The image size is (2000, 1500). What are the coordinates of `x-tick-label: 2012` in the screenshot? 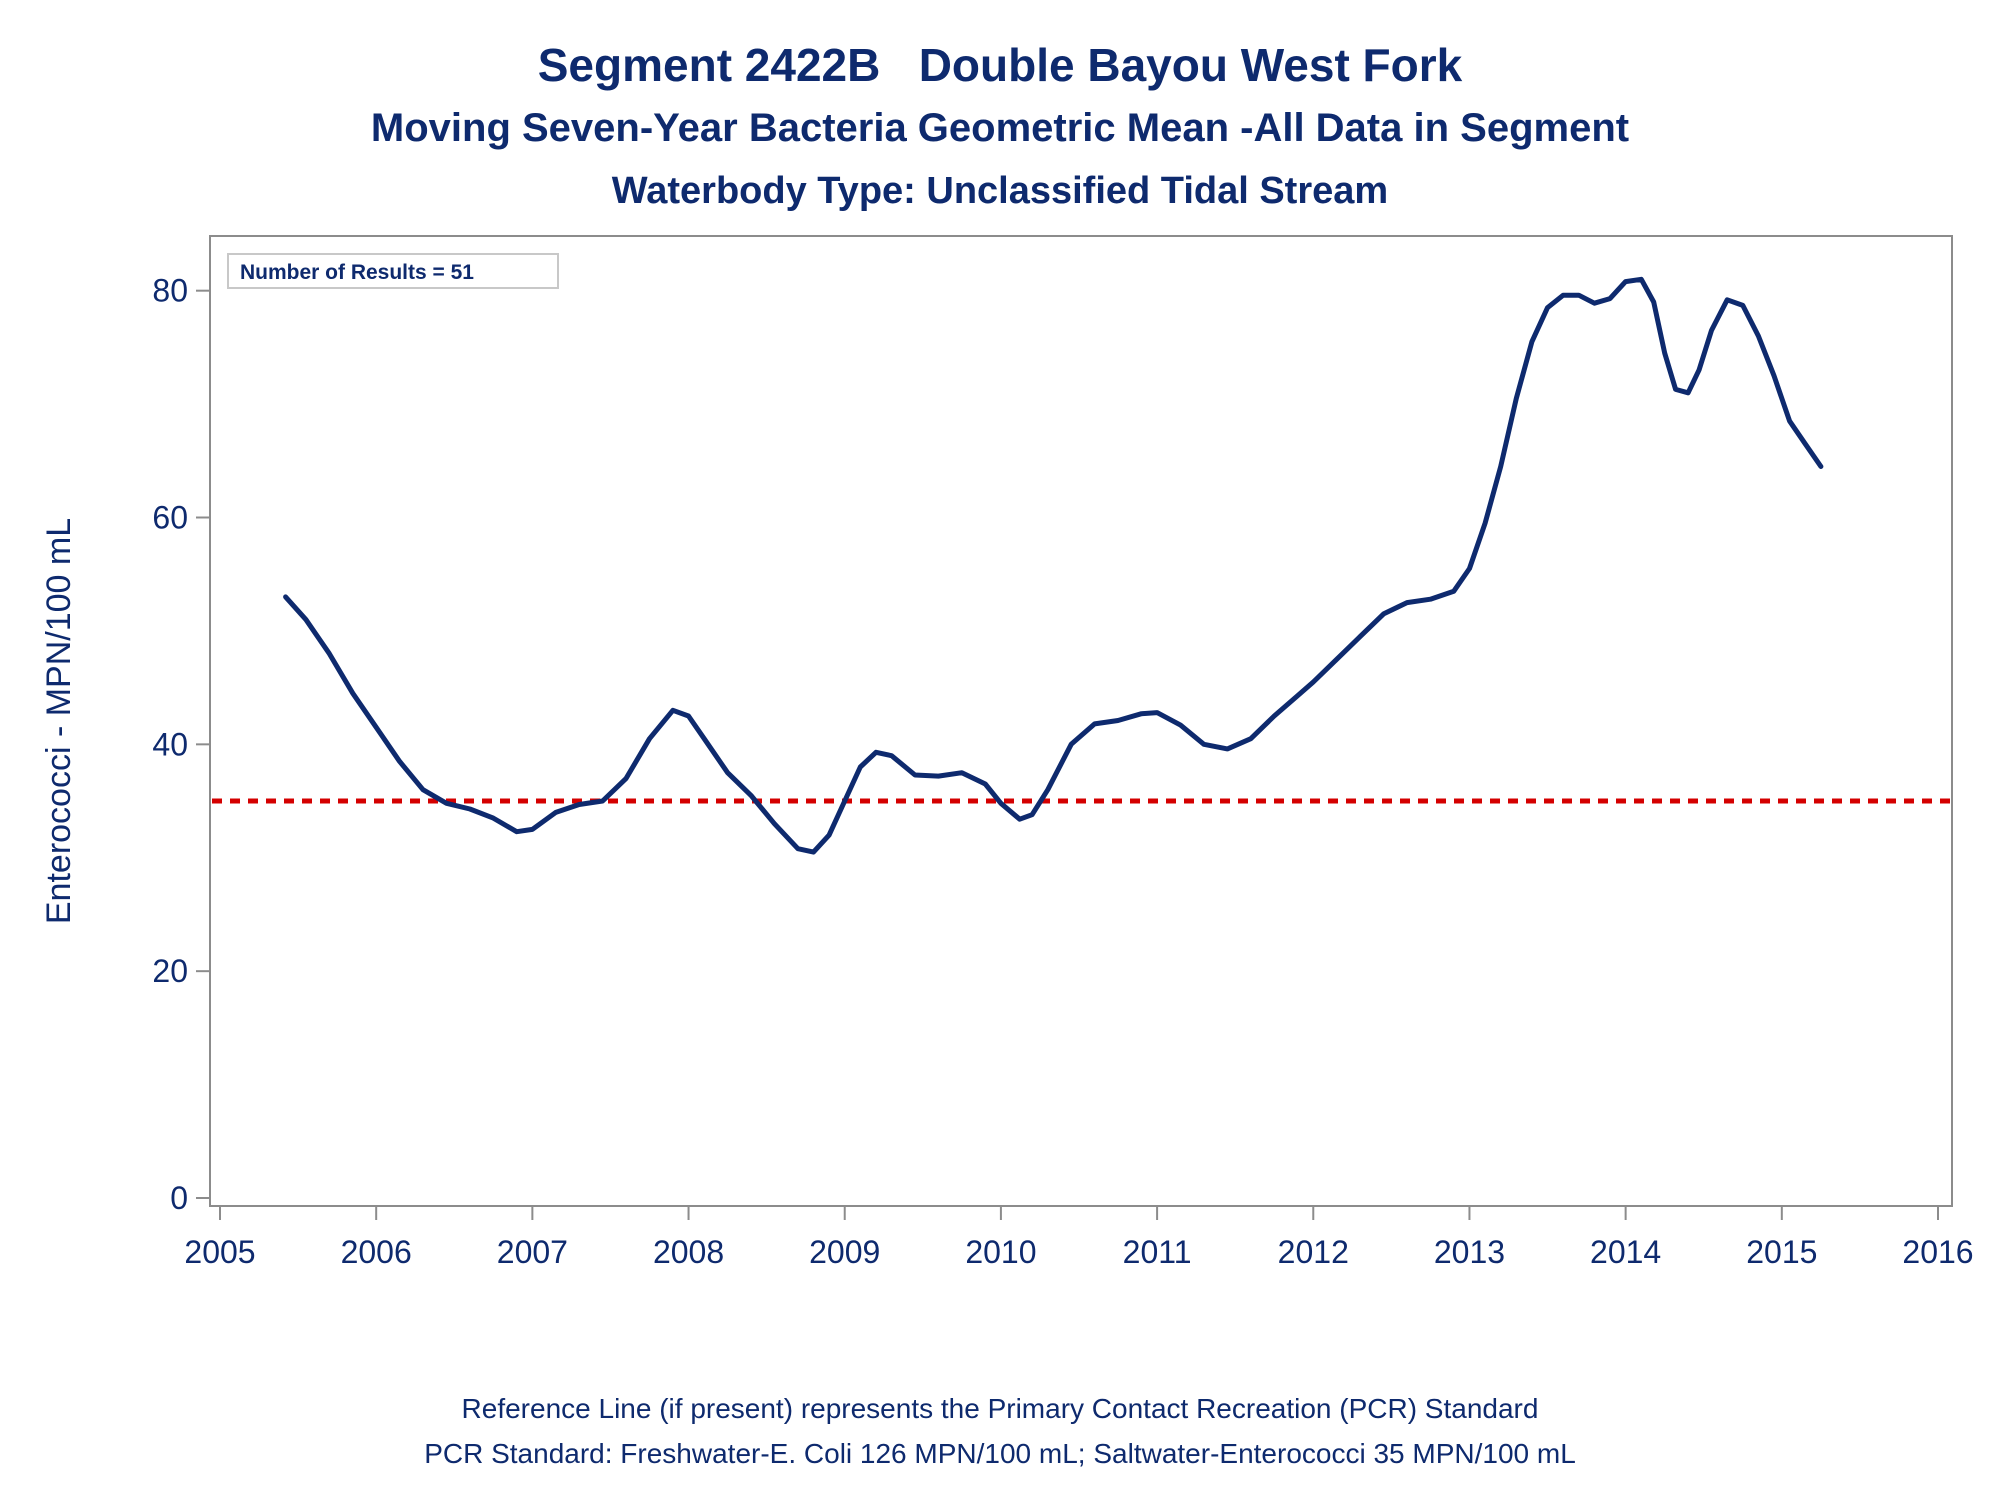 It's located at (1313, 1252).